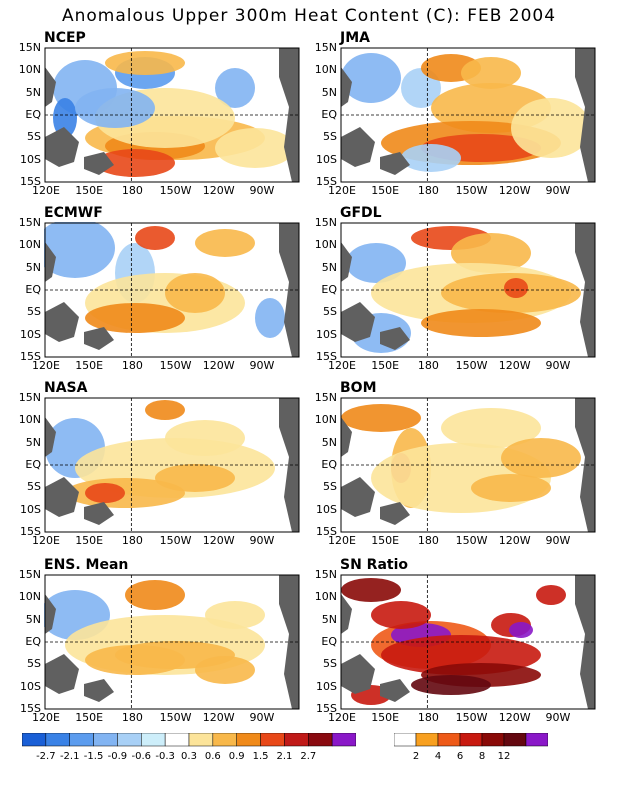 This screenshot has height=800, width=618. I want to click on panel-title: SN Ratio, so click(374, 565).